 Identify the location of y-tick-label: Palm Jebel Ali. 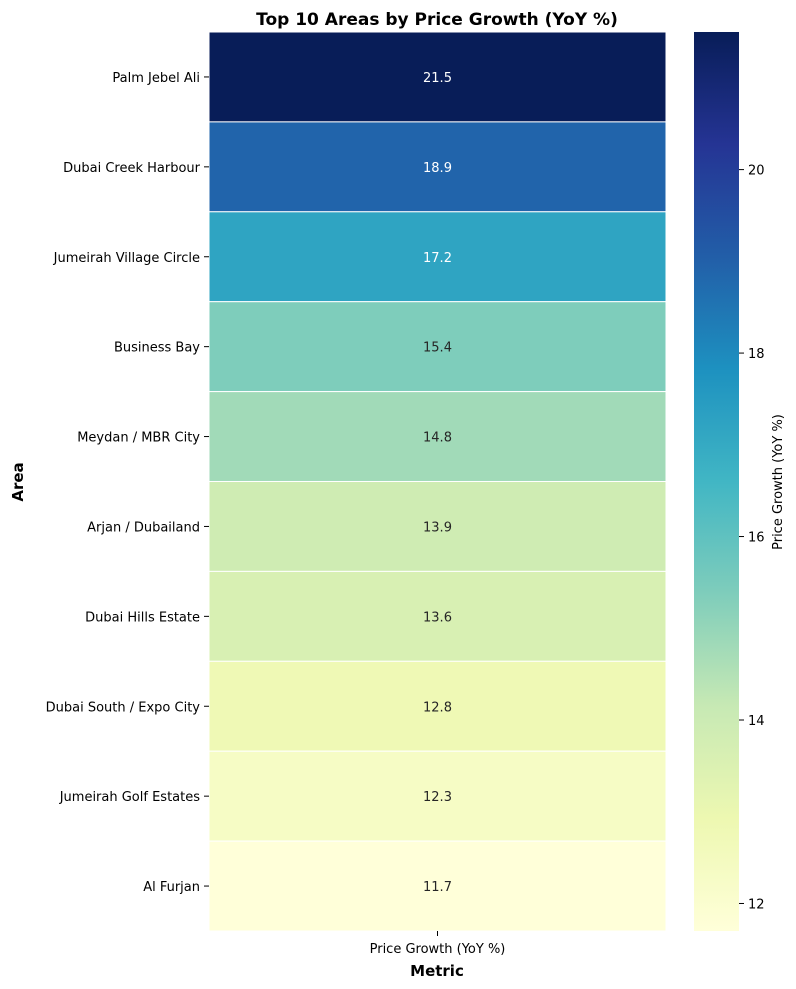
(156, 78).